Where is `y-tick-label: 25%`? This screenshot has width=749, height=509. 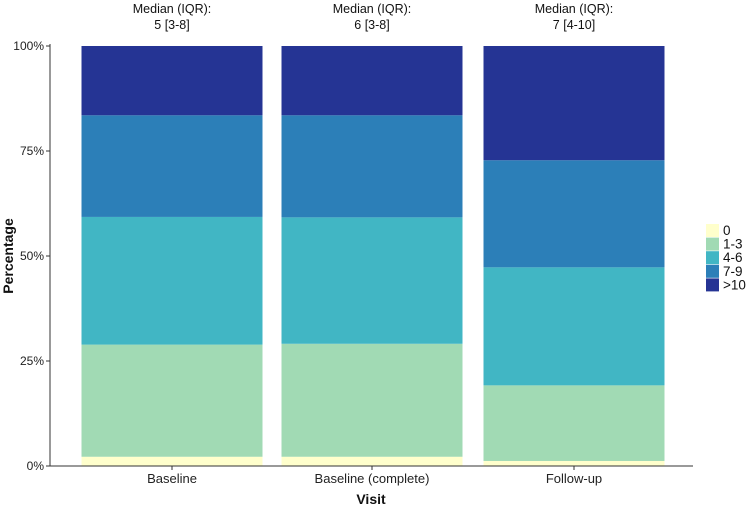
y-tick-label: 25% is located at coordinates (32, 361).